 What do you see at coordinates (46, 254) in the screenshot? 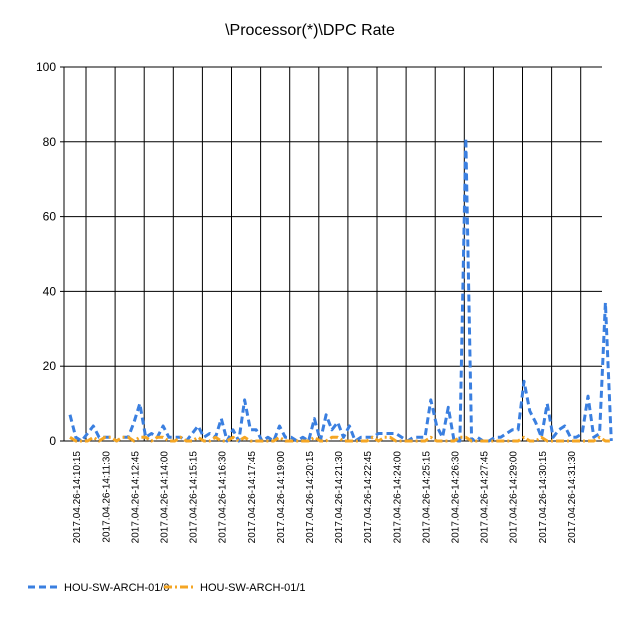
I see `y-axis-tick-labels: 0 20 40 60 80 100` at bounding box center [46, 254].